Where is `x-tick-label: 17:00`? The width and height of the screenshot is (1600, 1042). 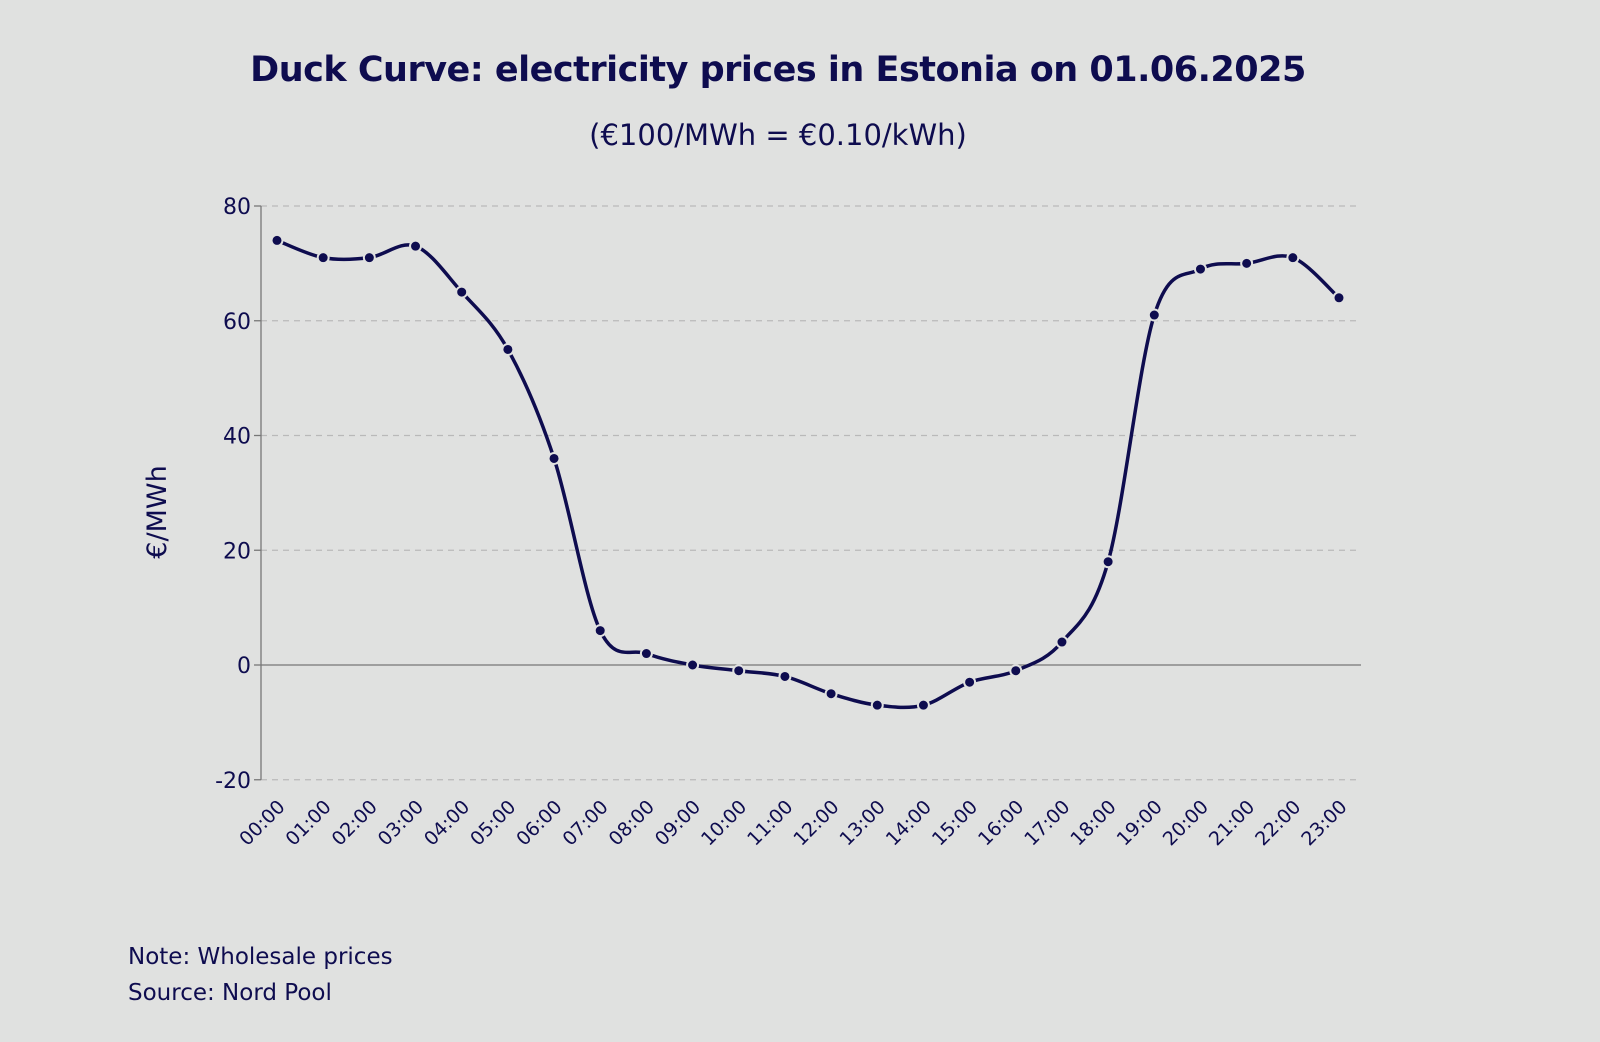
x-tick-label: 17:00 is located at coordinates (1047, 823).